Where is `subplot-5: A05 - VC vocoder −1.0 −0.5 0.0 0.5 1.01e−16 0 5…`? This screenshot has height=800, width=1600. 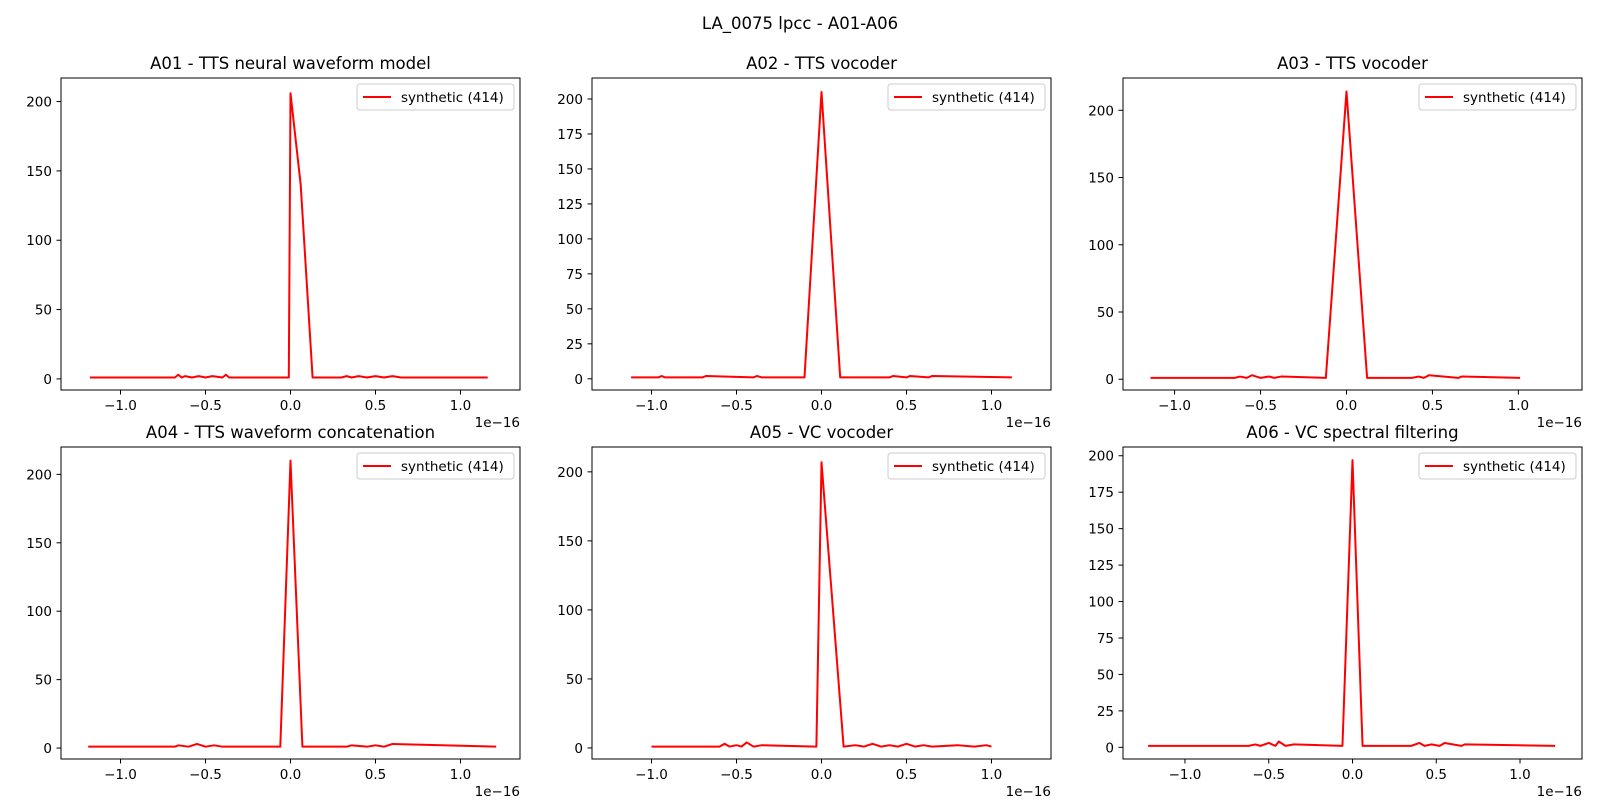 subplot-5: A05 - VC vocoder −1.0 −0.5 0.0 0.5 1.01e−16 0 5… is located at coordinates (804, 611).